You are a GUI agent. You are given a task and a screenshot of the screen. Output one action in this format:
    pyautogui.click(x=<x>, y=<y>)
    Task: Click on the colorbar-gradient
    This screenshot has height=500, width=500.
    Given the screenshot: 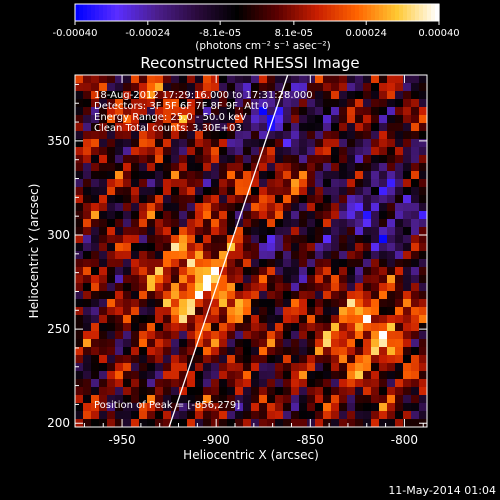 What is the action you would take?
    pyautogui.click(x=257, y=12)
    